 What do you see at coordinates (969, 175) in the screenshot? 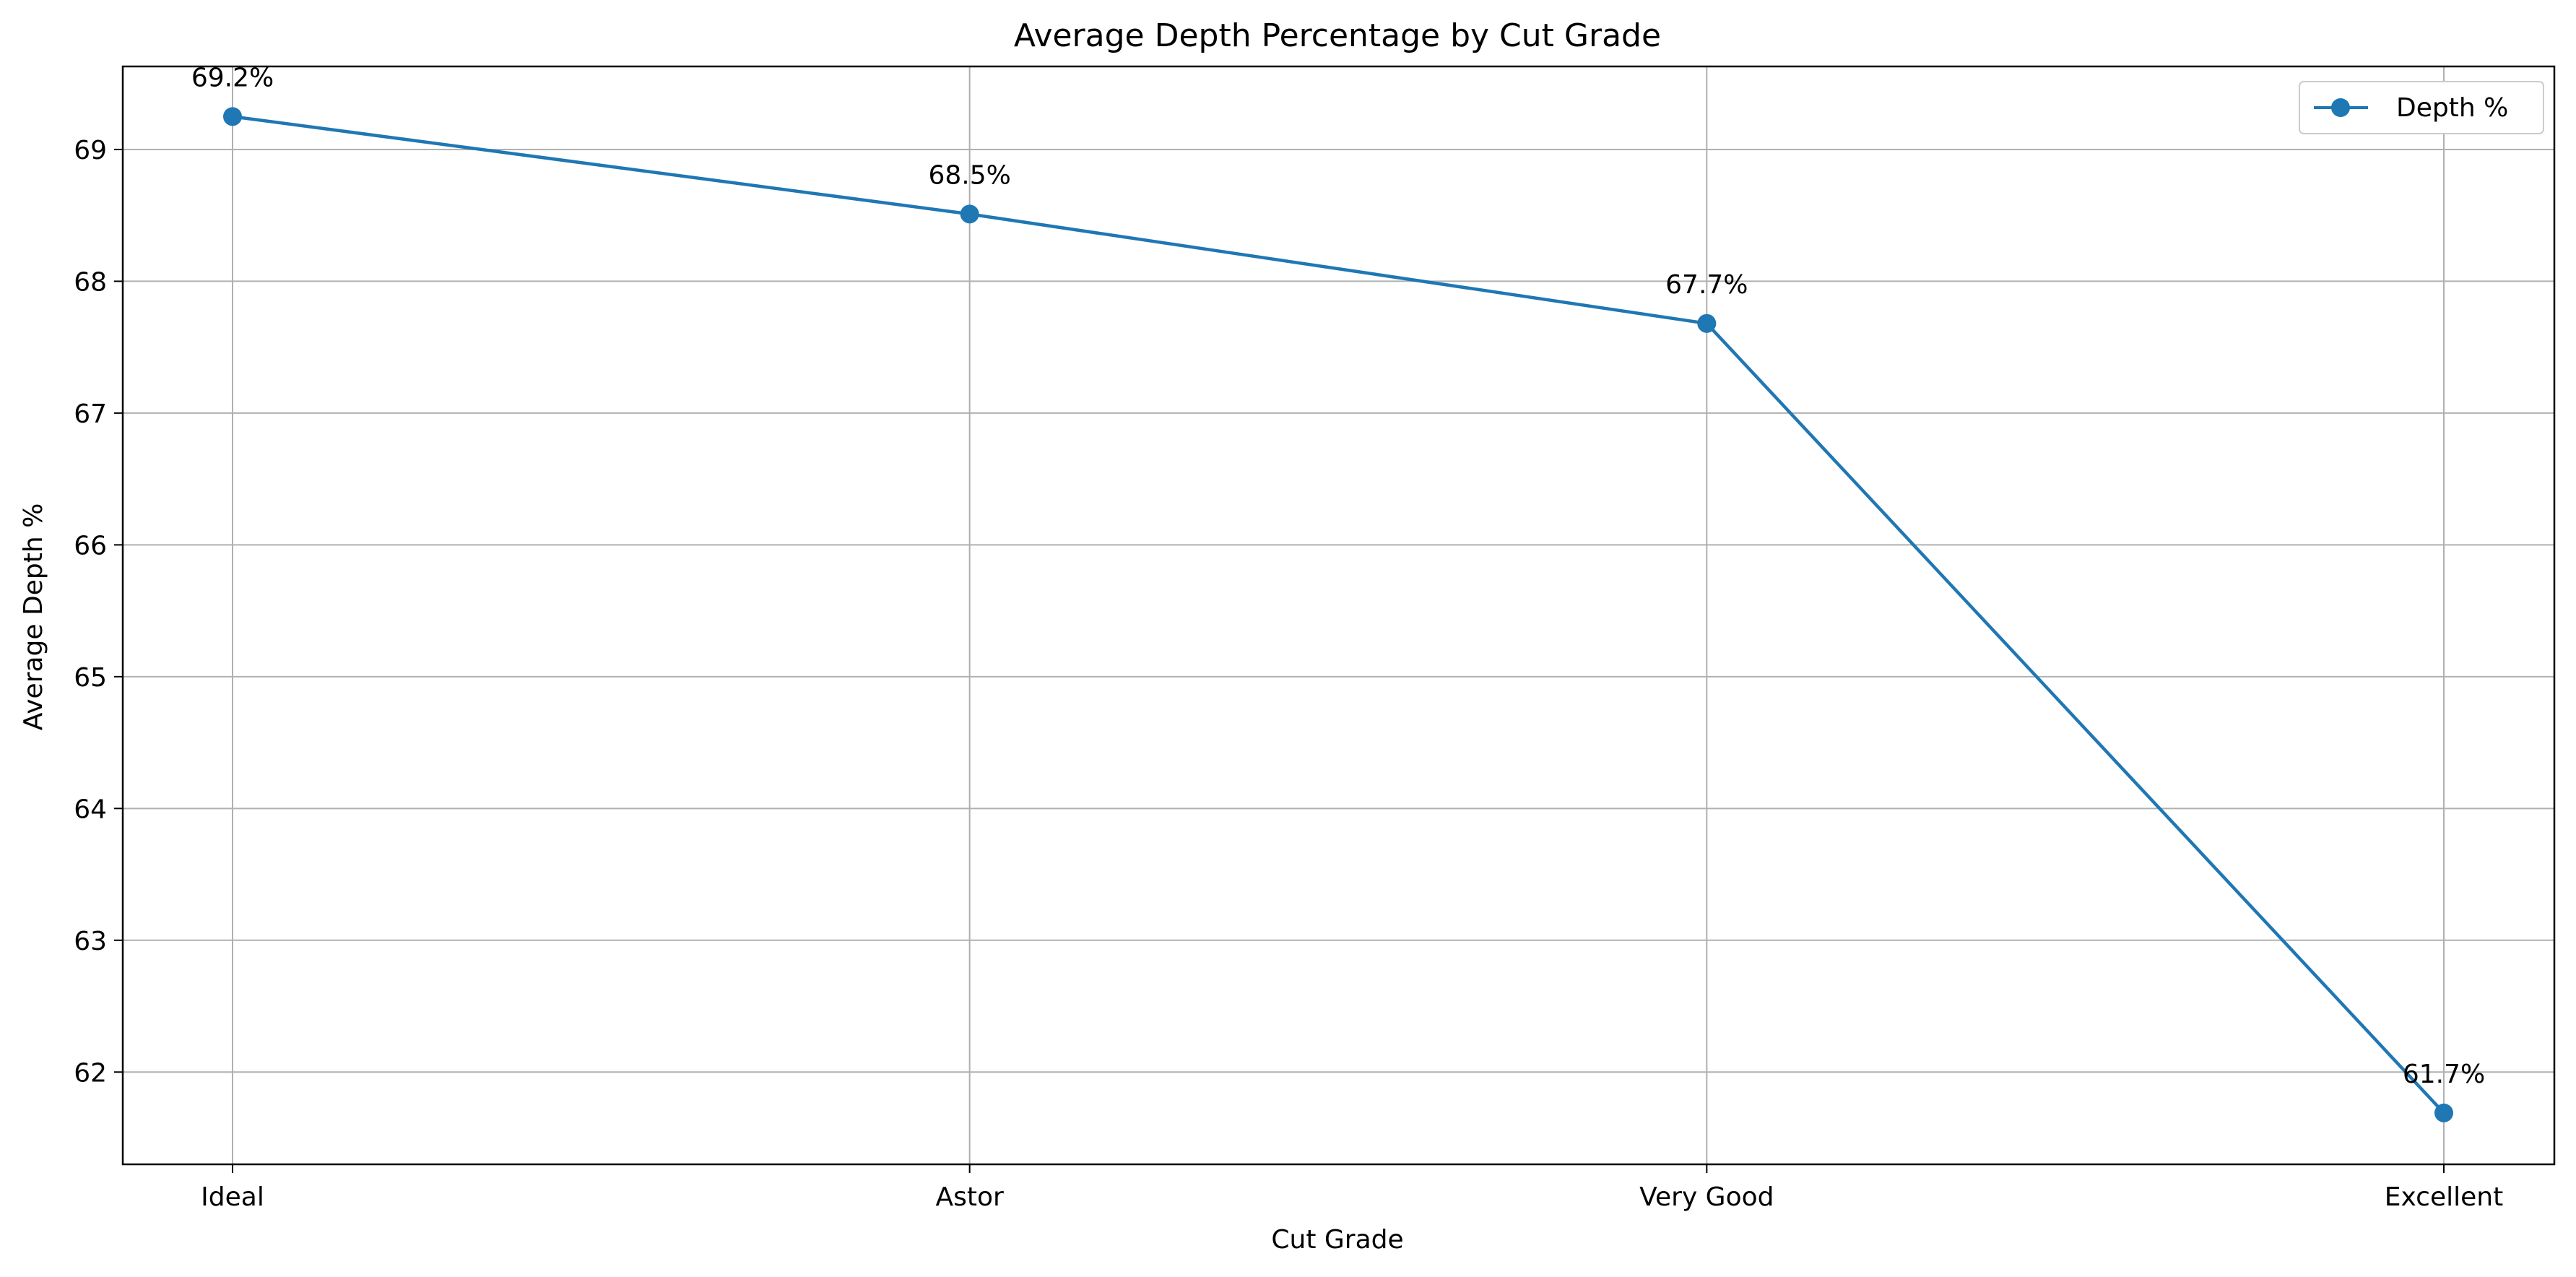
I see `data-label: 68.5%` at bounding box center [969, 175].